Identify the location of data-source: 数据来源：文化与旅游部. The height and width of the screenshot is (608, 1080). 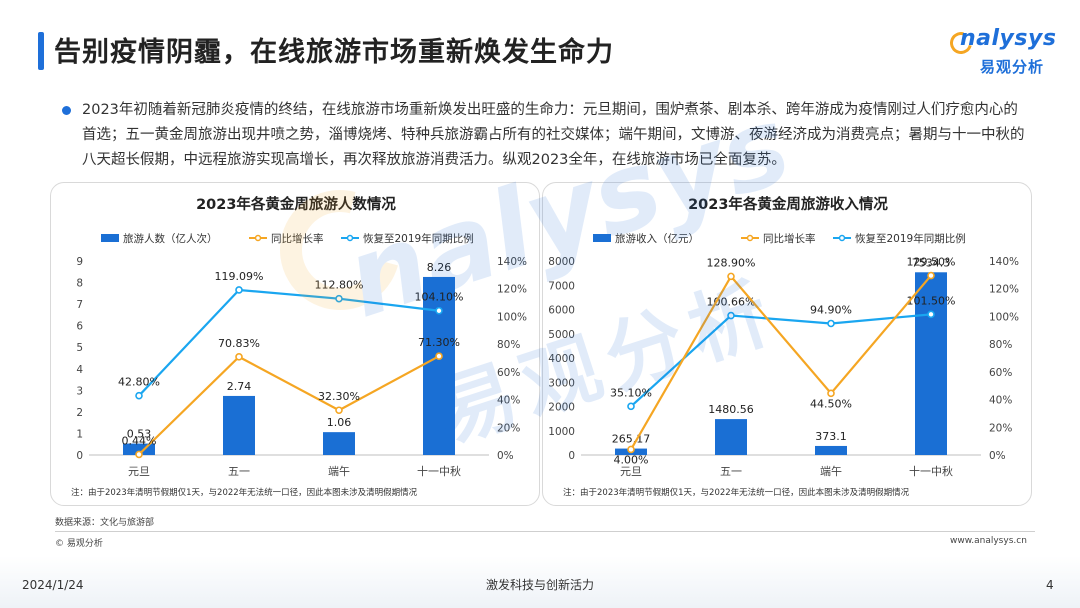
(105, 523).